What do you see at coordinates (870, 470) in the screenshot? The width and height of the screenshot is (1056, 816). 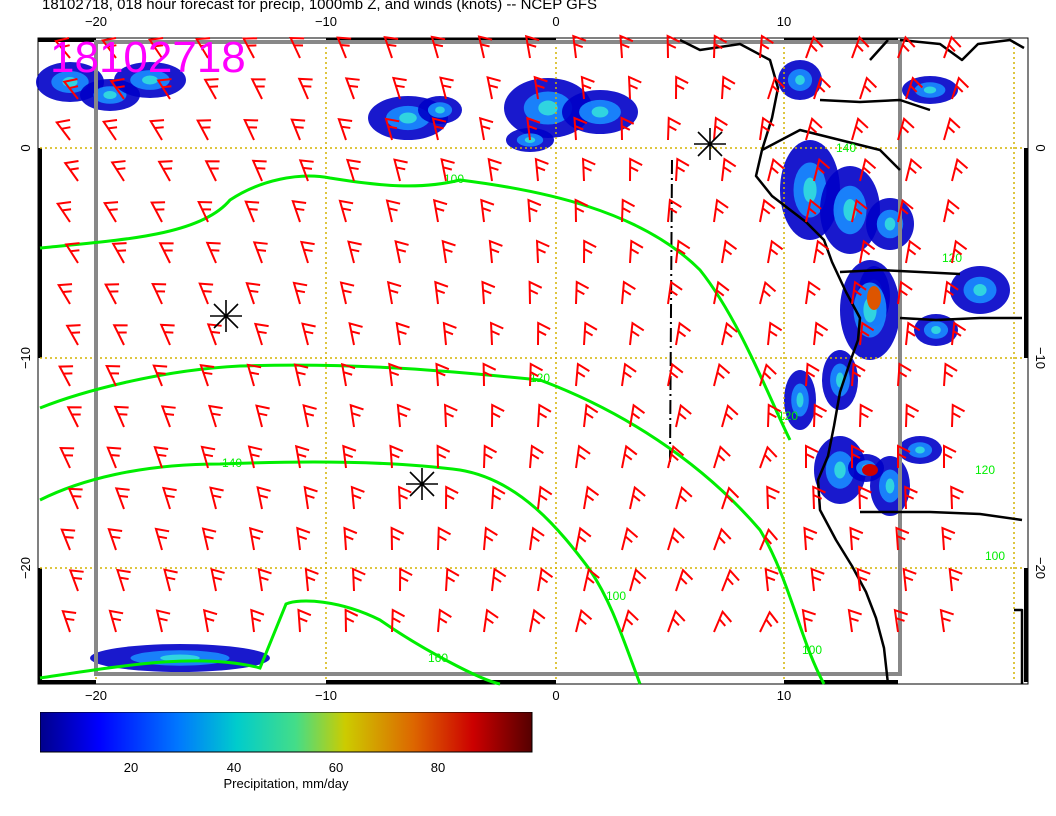 I see `precip-max` at bounding box center [870, 470].